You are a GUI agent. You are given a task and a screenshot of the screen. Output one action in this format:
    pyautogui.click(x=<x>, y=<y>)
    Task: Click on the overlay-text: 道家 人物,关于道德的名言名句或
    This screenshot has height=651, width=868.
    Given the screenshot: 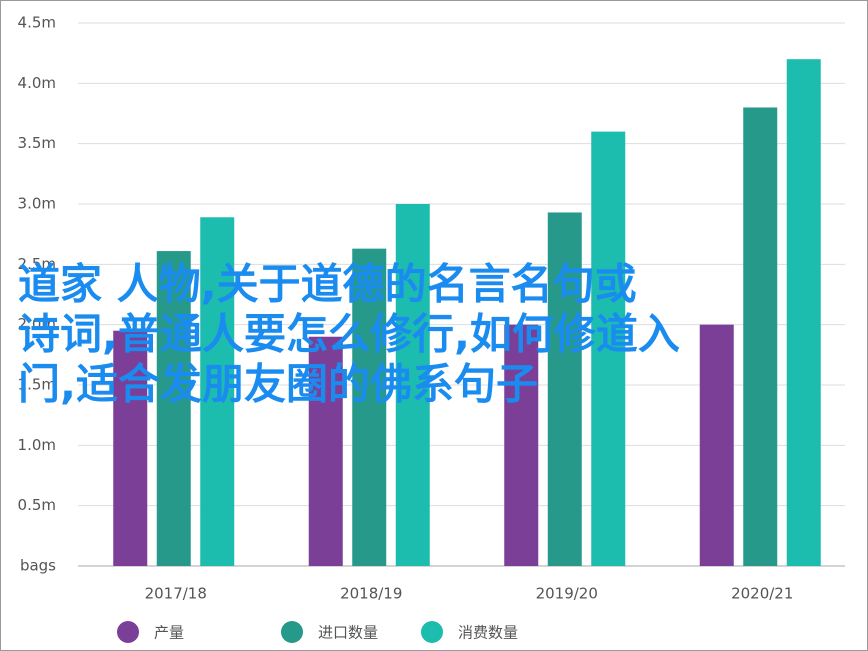 What is the action you would take?
    pyautogui.click(x=327, y=284)
    